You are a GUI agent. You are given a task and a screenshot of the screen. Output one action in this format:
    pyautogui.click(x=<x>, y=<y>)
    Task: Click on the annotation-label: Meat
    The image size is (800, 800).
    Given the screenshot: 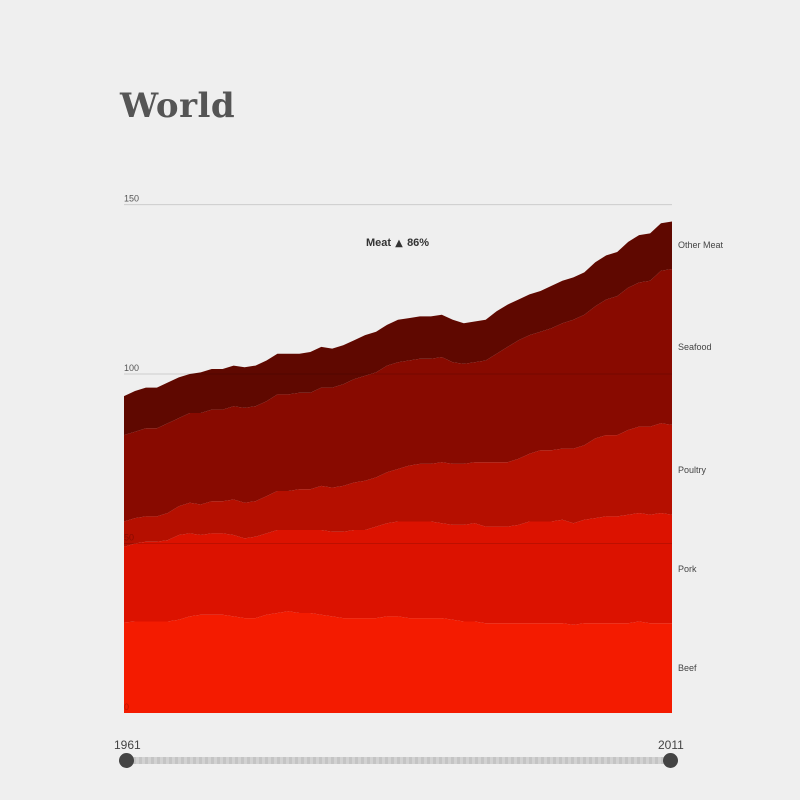 What is the action you would take?
    pyautogui.click(x=378, y=243)
    